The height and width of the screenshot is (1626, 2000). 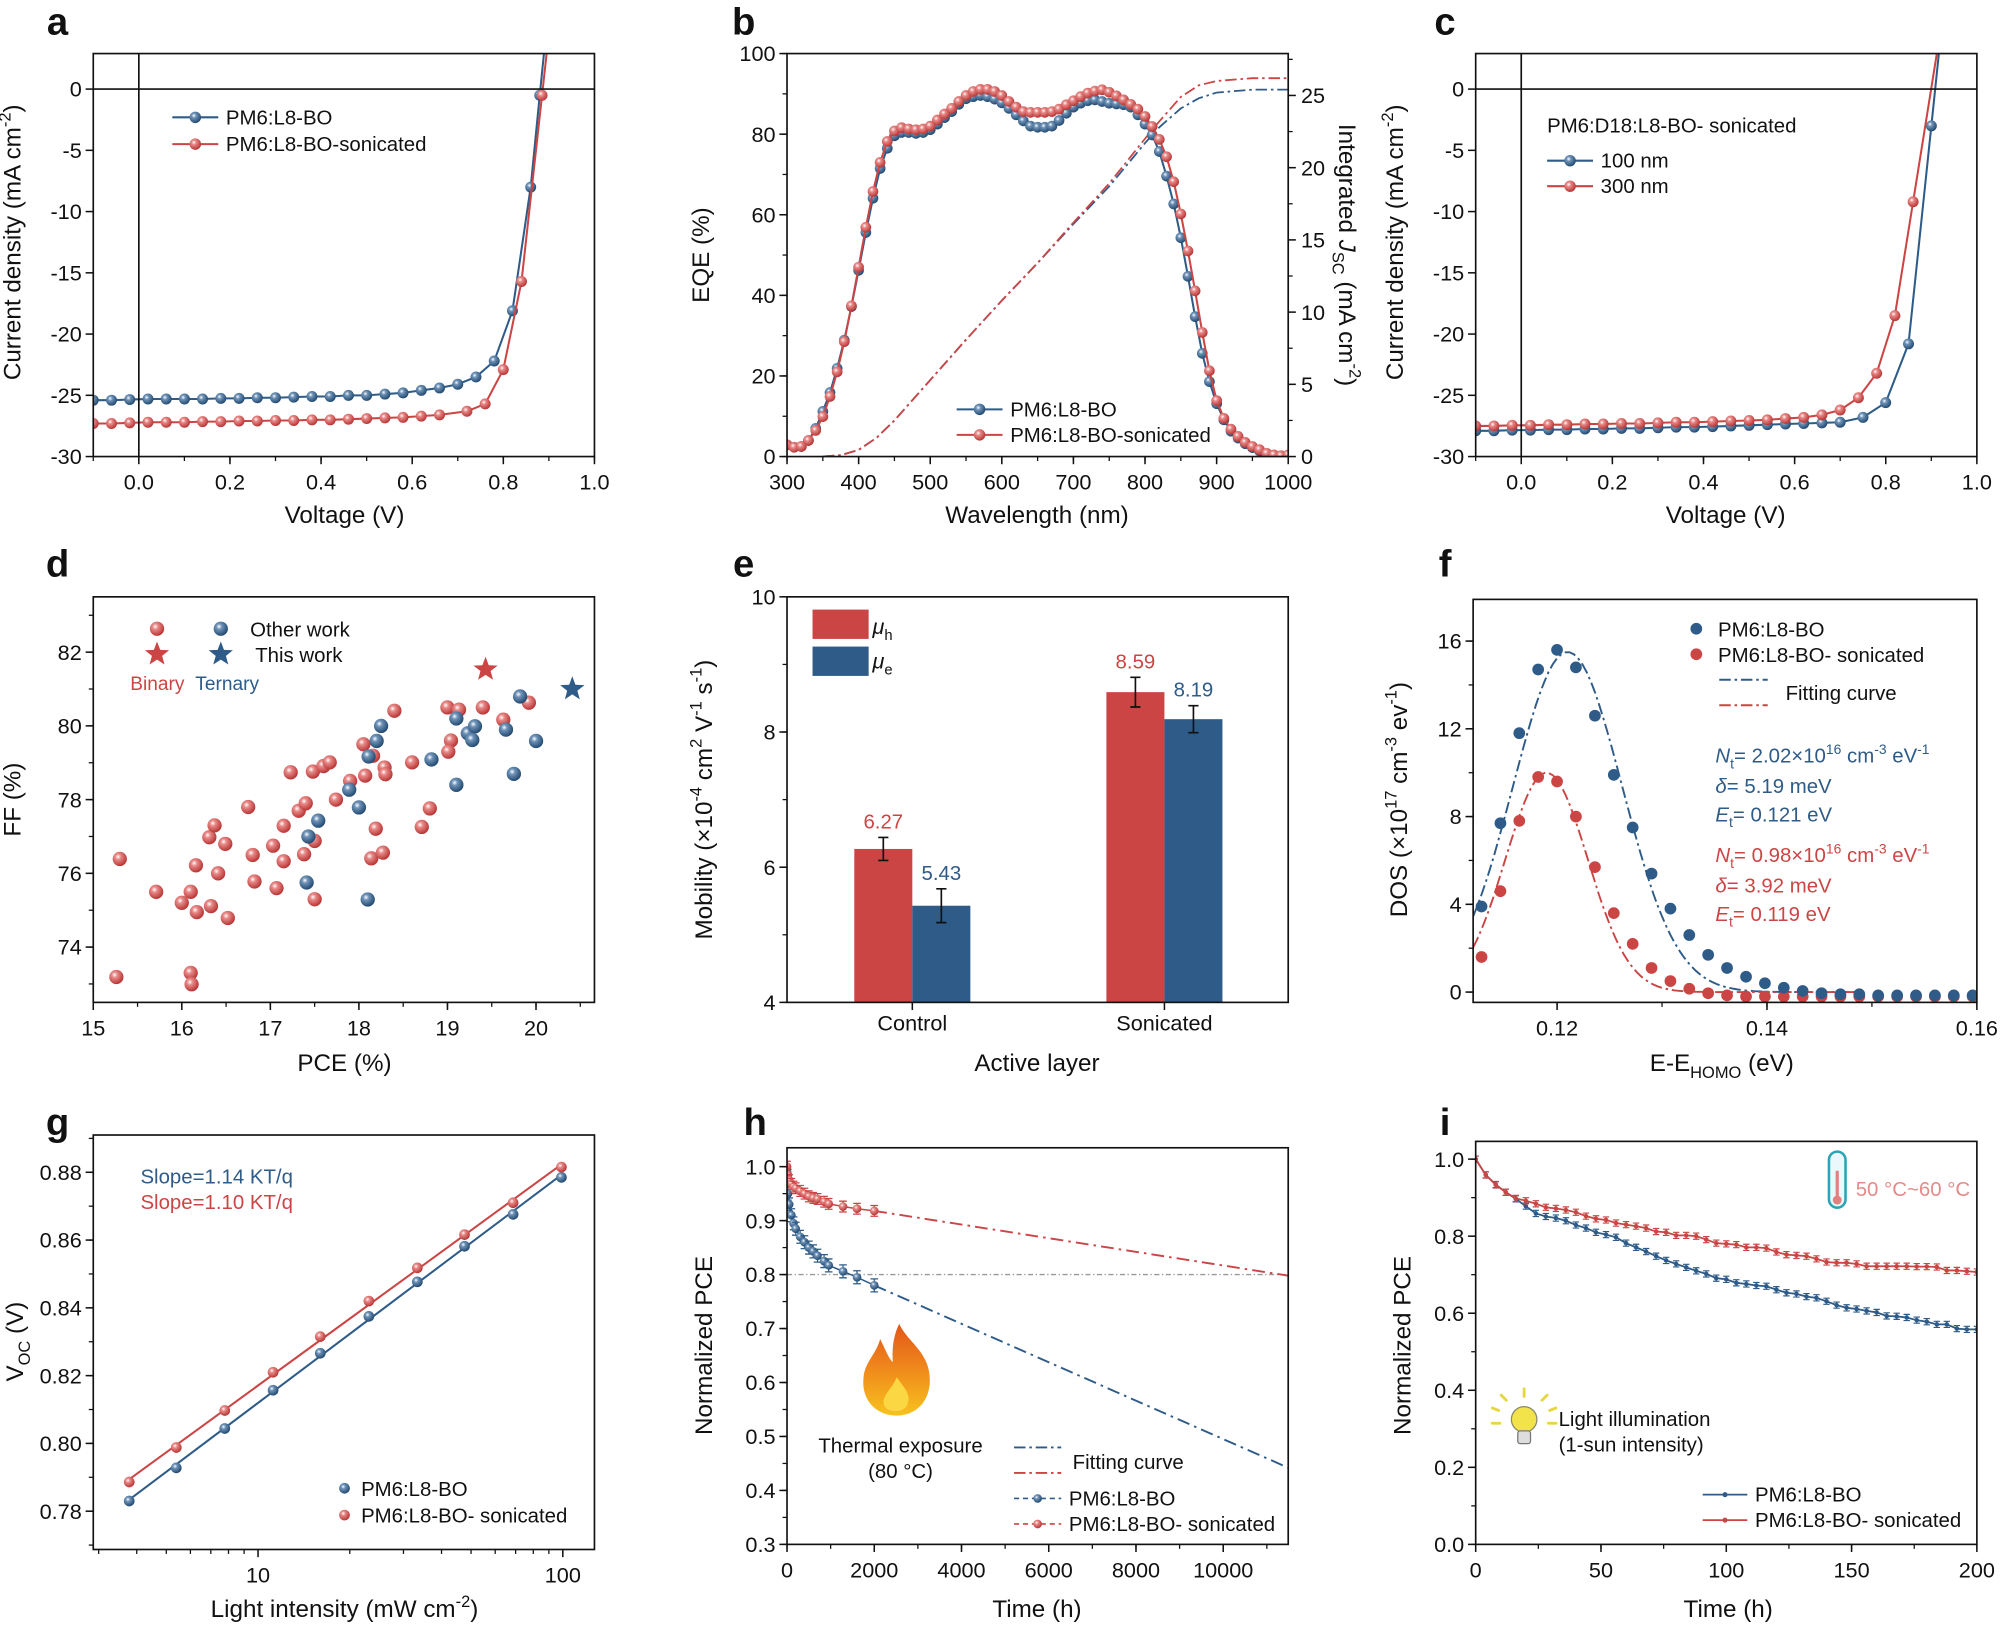 What do you see at coordinates (1822, 856) in the screenshot?
I see `fit-parameter: Nt= 0.98×1016 cm-3 eV-1` at bounding box center [1822, 856].